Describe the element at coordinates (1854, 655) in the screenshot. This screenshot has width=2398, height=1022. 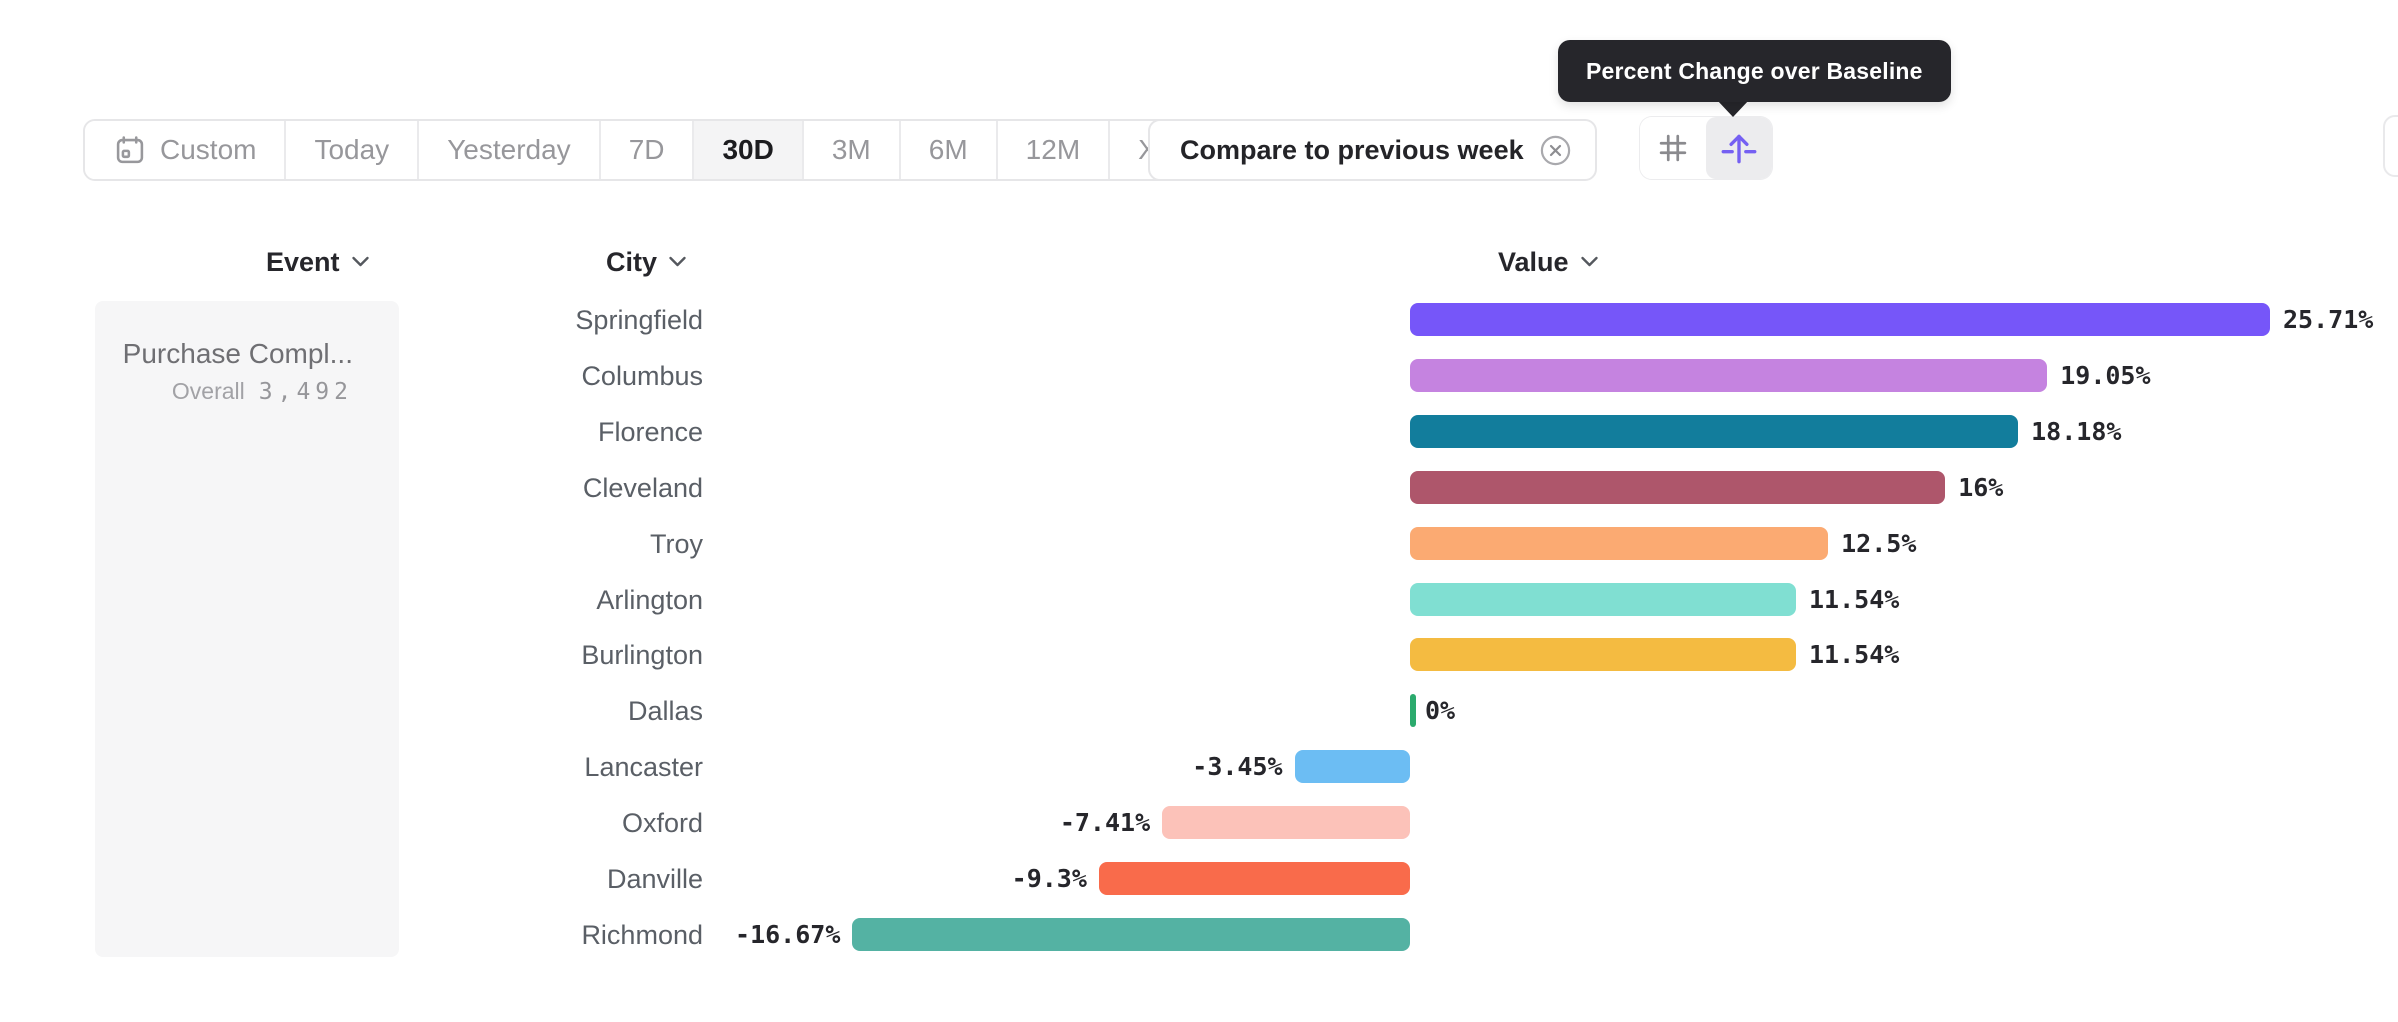
I see `value-label-burlington: 11.54%` at that location.